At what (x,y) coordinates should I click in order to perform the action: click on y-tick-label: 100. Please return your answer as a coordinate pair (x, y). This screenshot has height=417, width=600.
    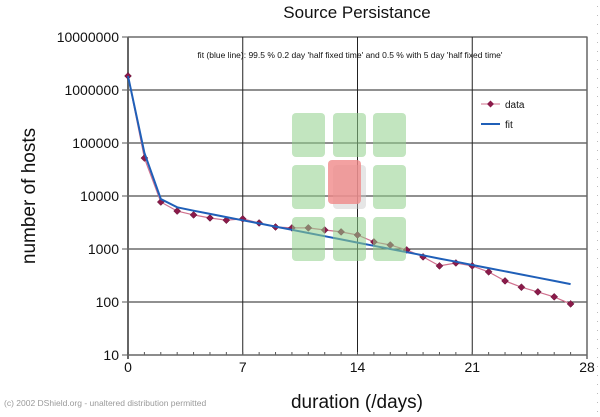
    Looking at the image, I should click on (108, 302).